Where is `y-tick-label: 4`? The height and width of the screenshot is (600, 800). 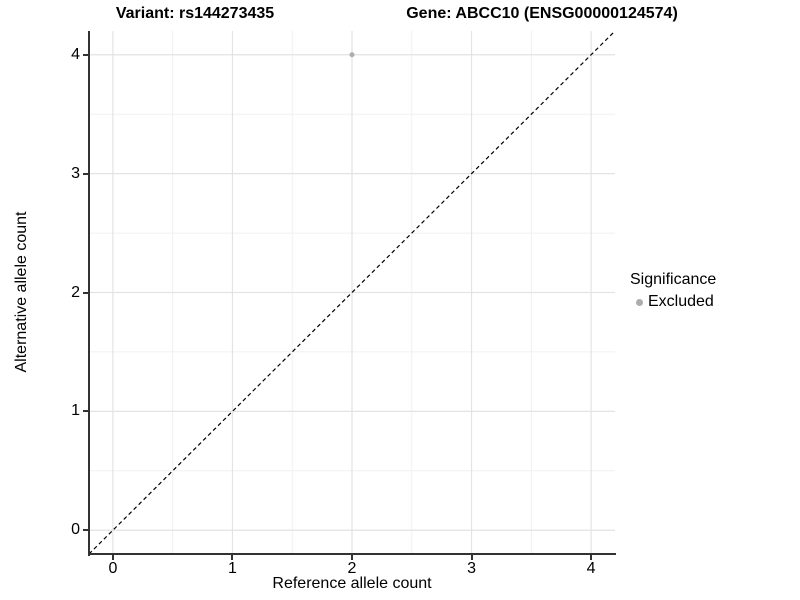 y-tick-label: 4 is located at coordinates (75, 54).